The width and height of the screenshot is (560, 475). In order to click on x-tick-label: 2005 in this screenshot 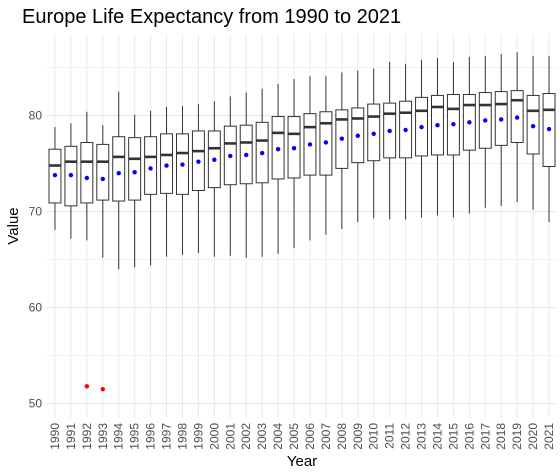, I will do `click(294, 436)`.